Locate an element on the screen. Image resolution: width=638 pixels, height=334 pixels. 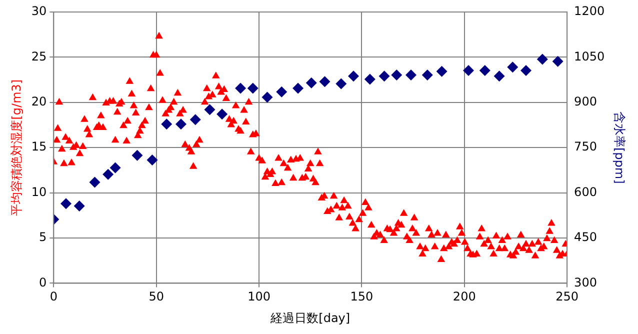
y2-tick-label: 600 is located at coordinates (585, 191).